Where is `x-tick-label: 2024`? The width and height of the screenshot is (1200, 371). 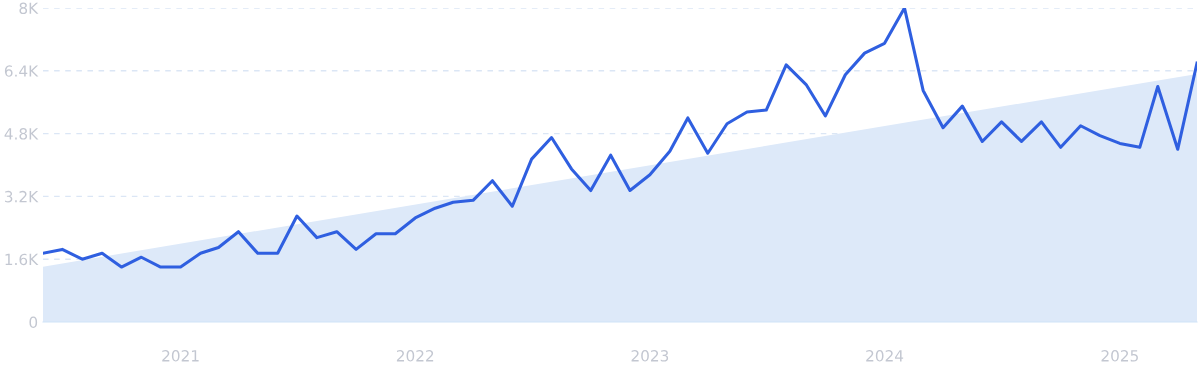
x-tick-label: 2024 is located at coordinates (885, 356).